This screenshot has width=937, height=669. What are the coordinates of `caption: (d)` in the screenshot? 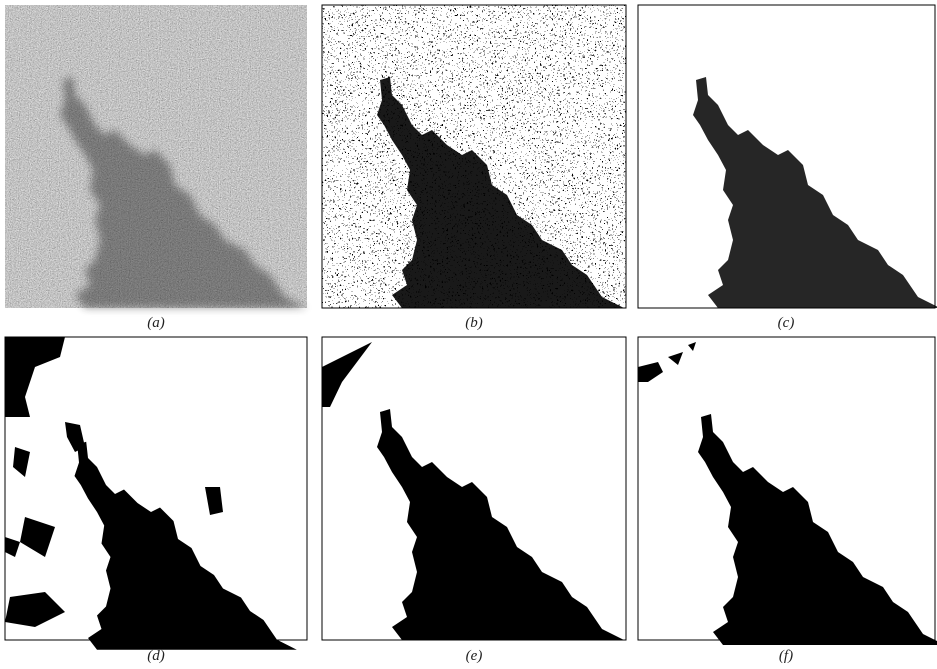 It's located at (156, 656).